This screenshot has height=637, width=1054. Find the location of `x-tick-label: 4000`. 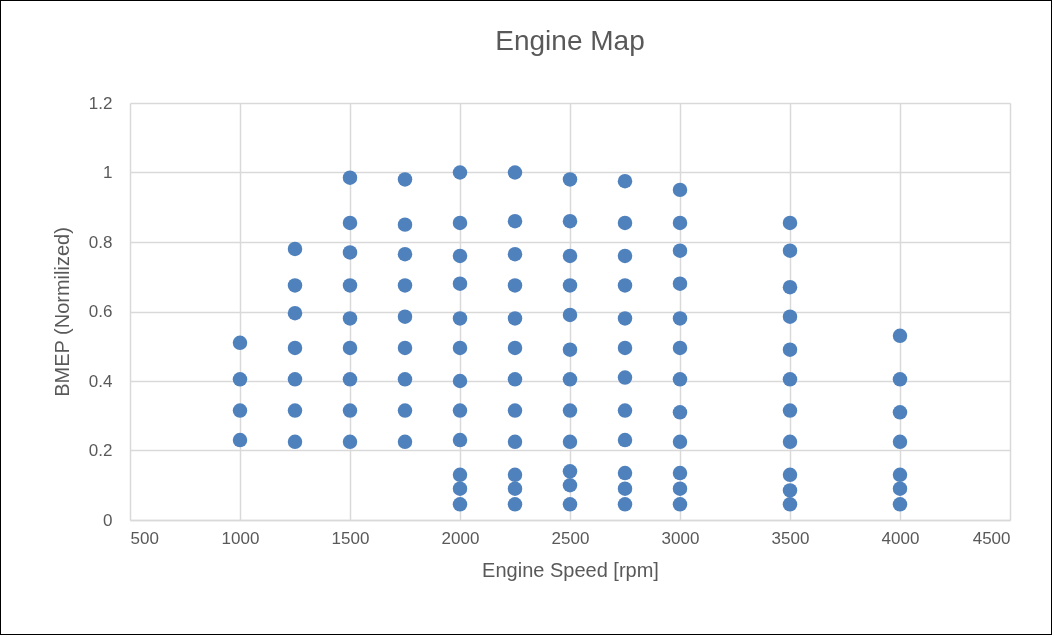

x-tick-label: 4000 is located at coordinates (900, 538).